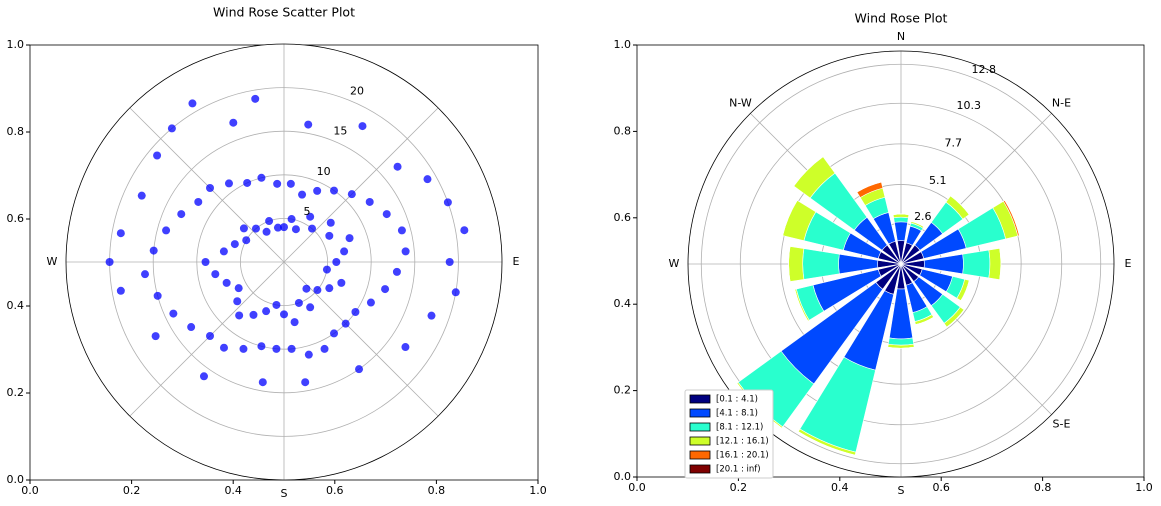  What do you see at coordinates (516, 261) in the screenshot?
I see `direction-label: E` at bounding box center [516, 261].